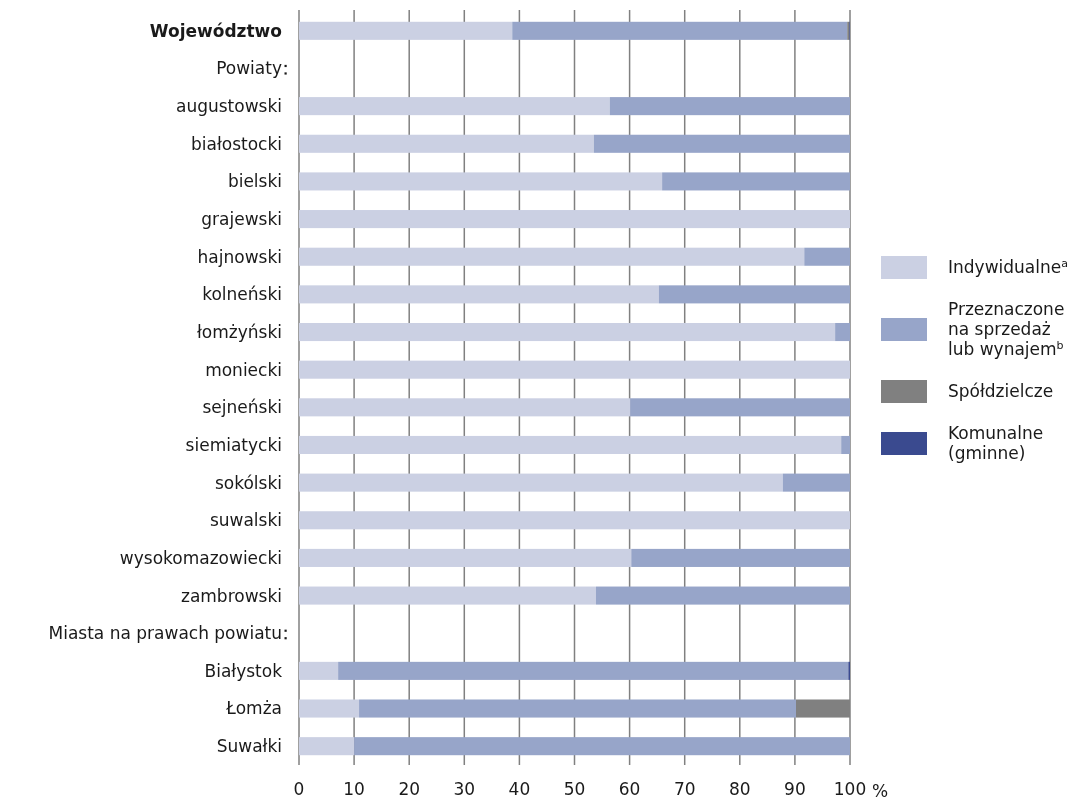  I want to click on y-tick-label: siemiatycki, so click(233, 444).